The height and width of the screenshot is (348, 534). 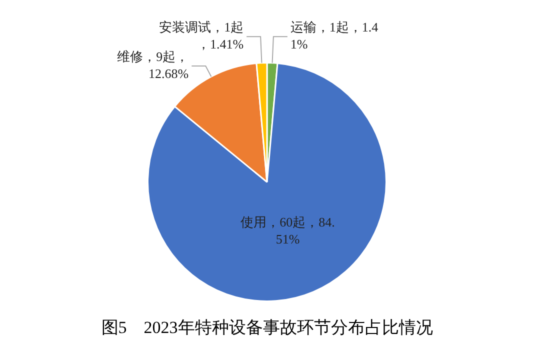 What do you see at coordinates (334, 36) in the screenshot?
I see `slice-label: 运输，1起，1.41%` at bounding box center [334, 36].